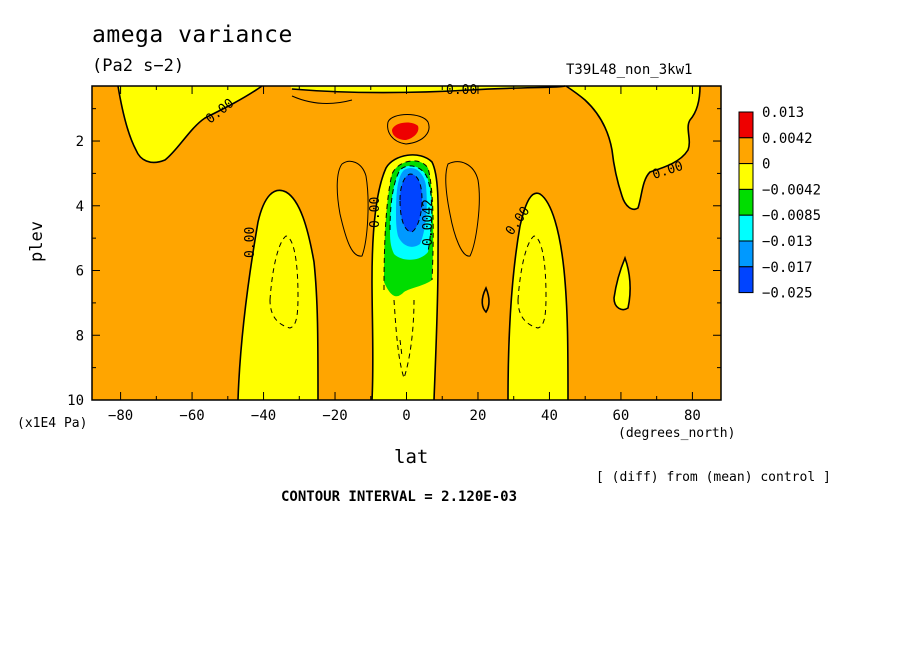 The height and width of the screenshot is (654, 904). I want to click on region-south-high-lat, so click(190, 124).